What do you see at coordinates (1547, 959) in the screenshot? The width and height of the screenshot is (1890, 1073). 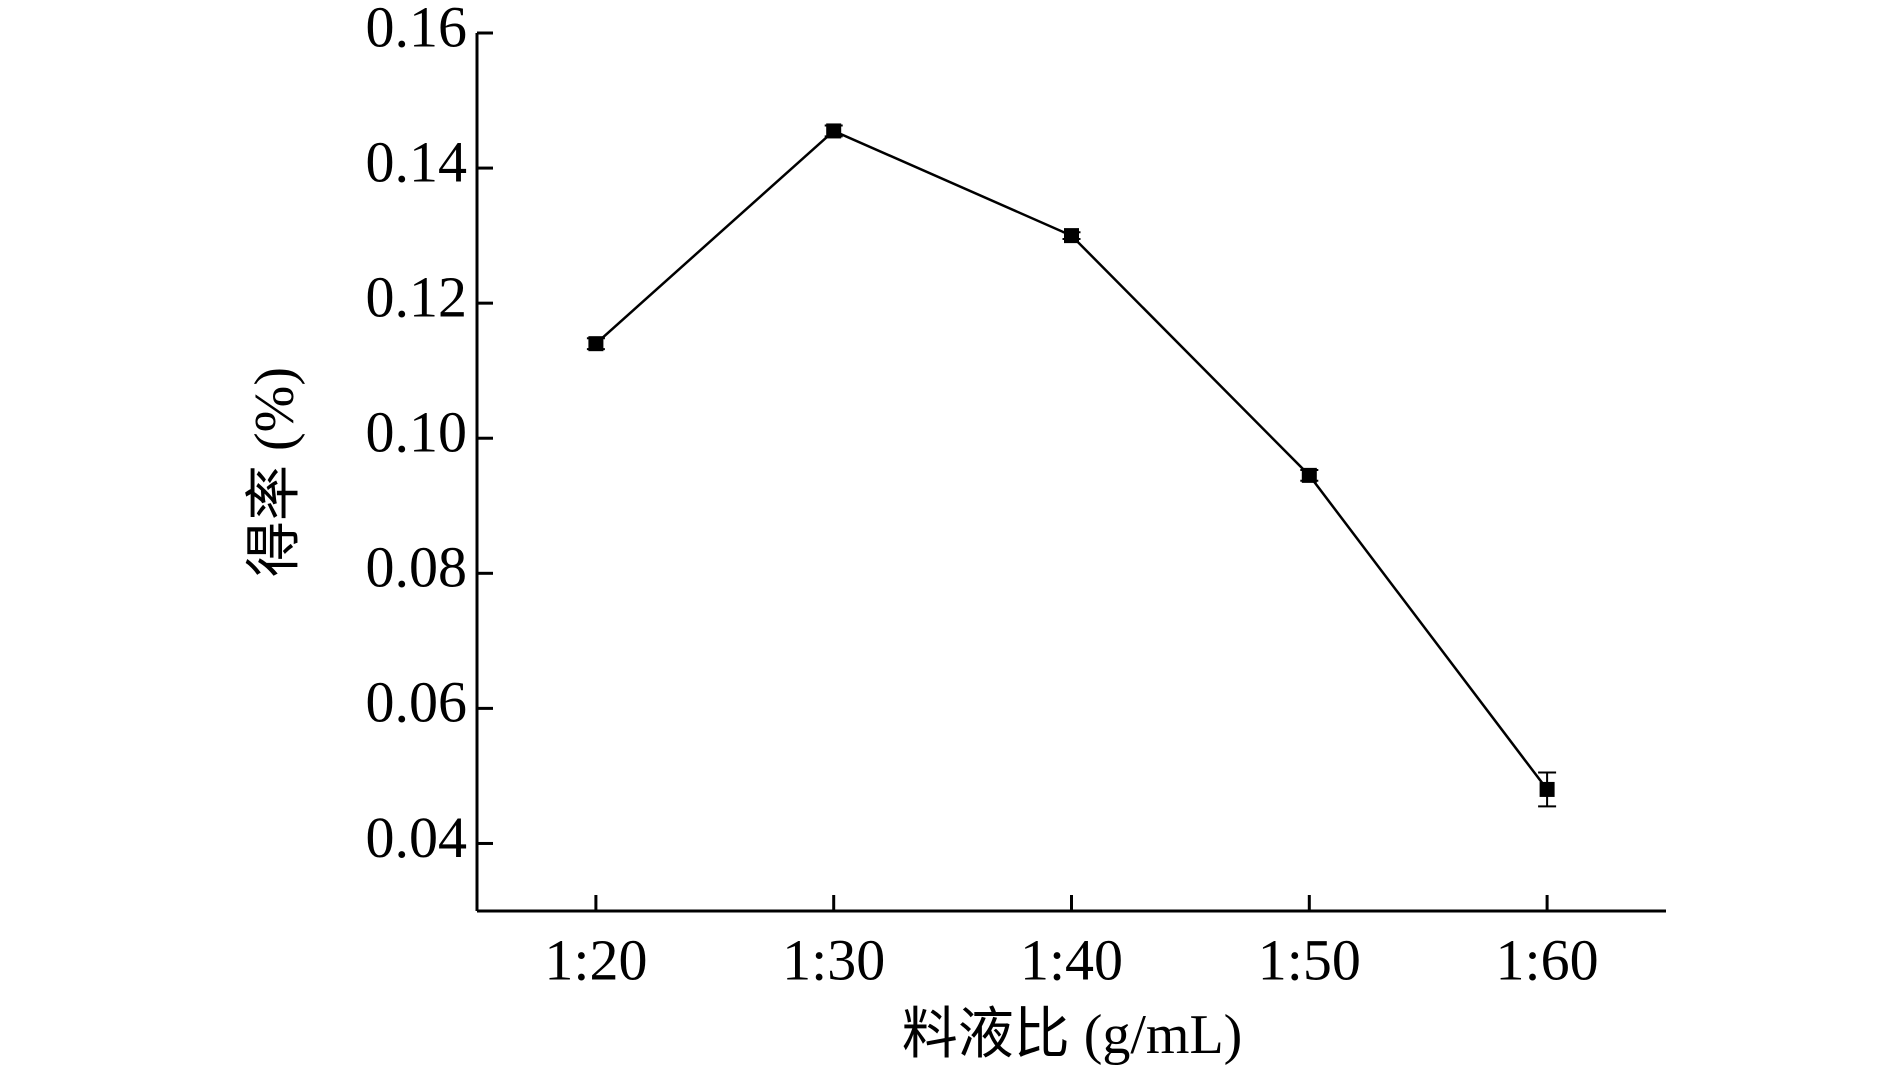 I see `x-tick-label: 1:60` at bounding box center [1547, 959].